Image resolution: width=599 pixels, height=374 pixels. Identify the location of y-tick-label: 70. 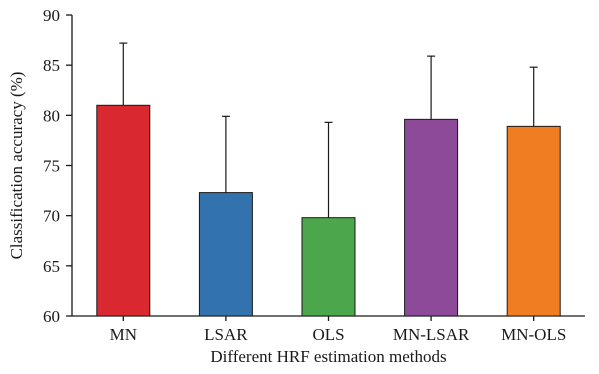
(51, 216).